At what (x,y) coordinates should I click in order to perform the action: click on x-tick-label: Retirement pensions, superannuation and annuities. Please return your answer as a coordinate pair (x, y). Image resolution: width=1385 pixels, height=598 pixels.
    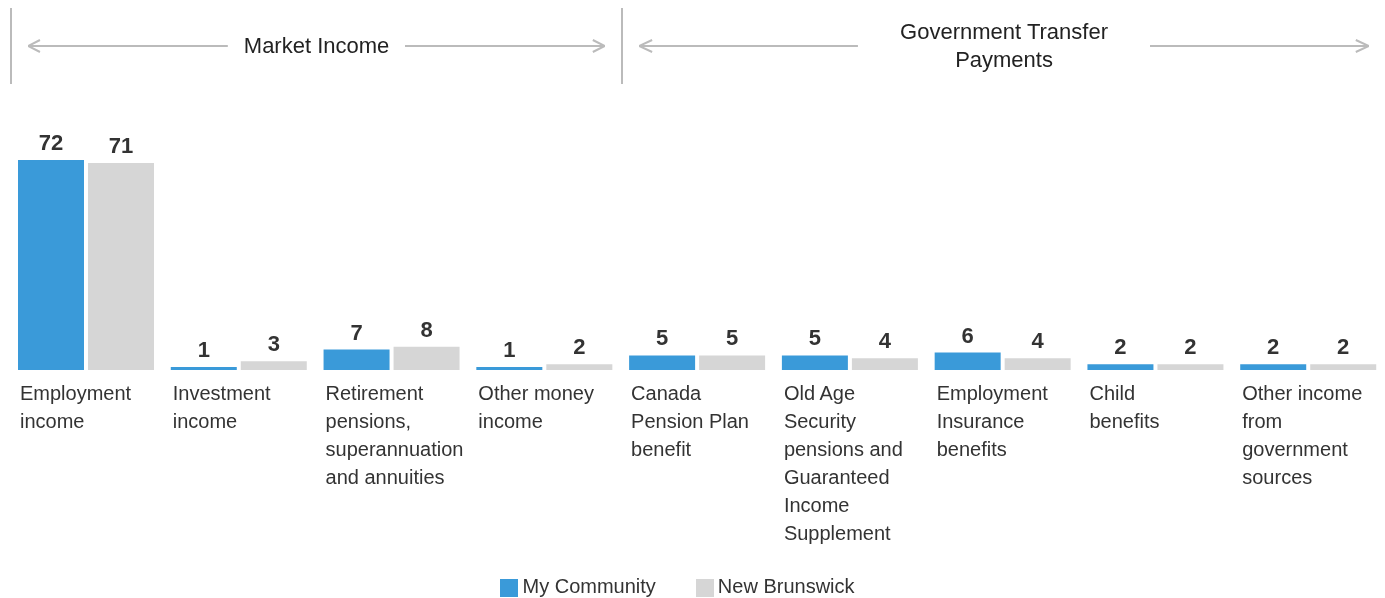
    Looking at the image, I should click on (394, 435).